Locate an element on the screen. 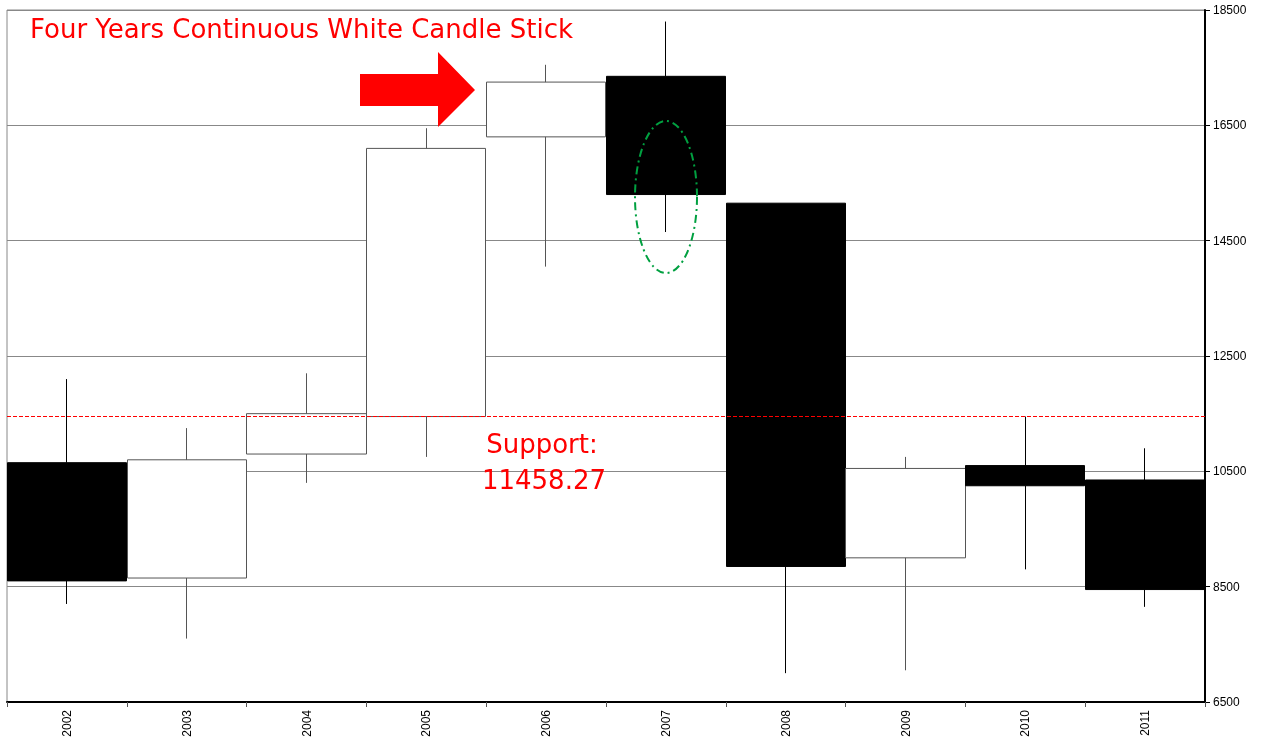 The width and height of the screenshot is (1265, 747). x-tick-label: 2005 is located at coordinates (426, 723).